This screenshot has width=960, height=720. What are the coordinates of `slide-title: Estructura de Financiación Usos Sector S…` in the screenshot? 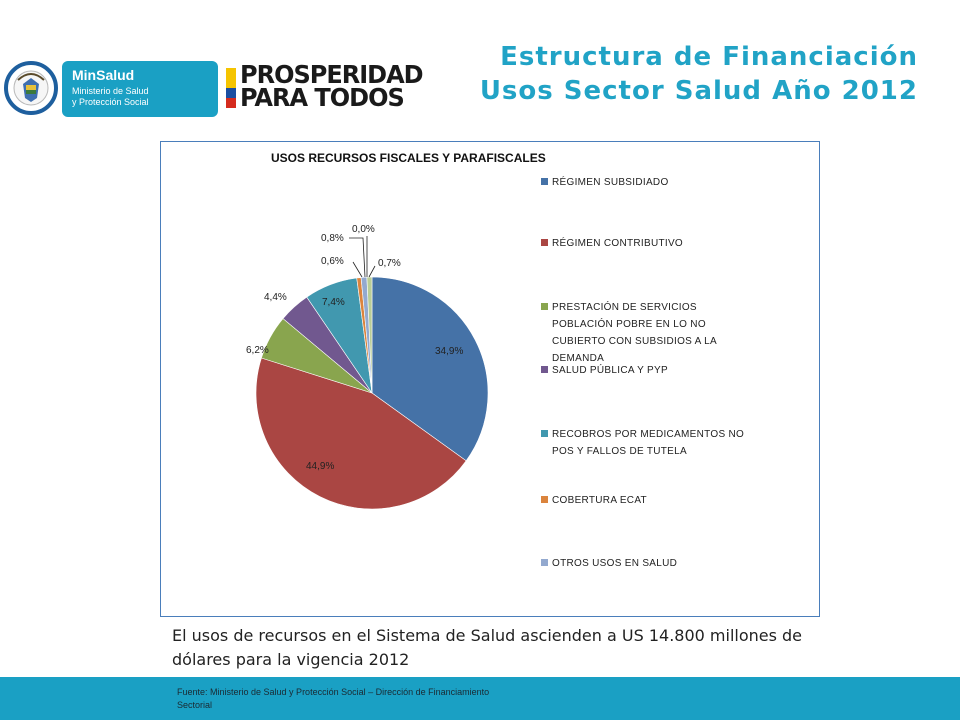 It's located at (699, 74).